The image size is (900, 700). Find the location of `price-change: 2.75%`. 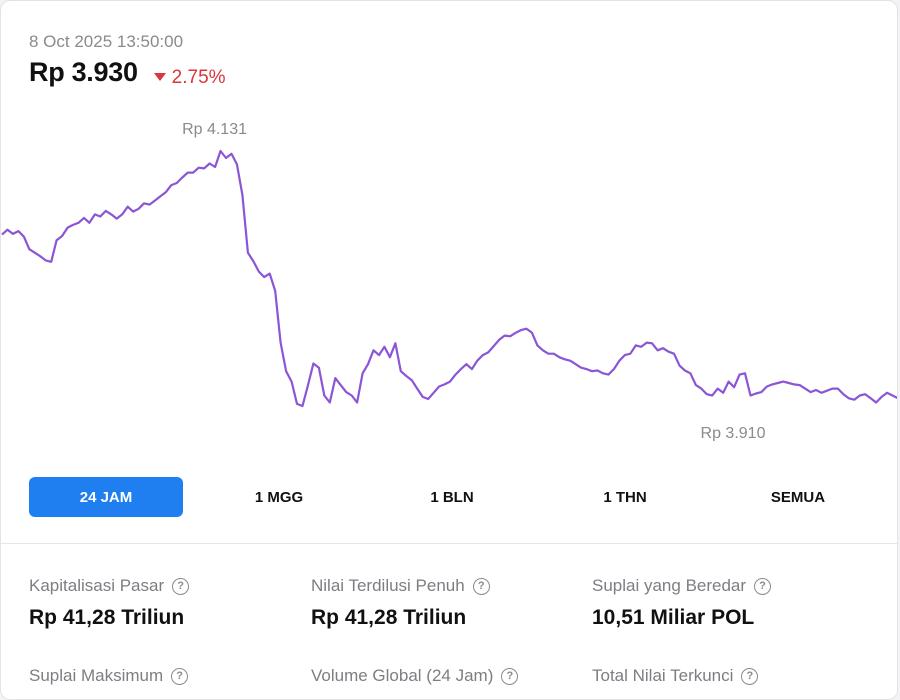

price-change: 2.75% is located at coordinates (189, 78).